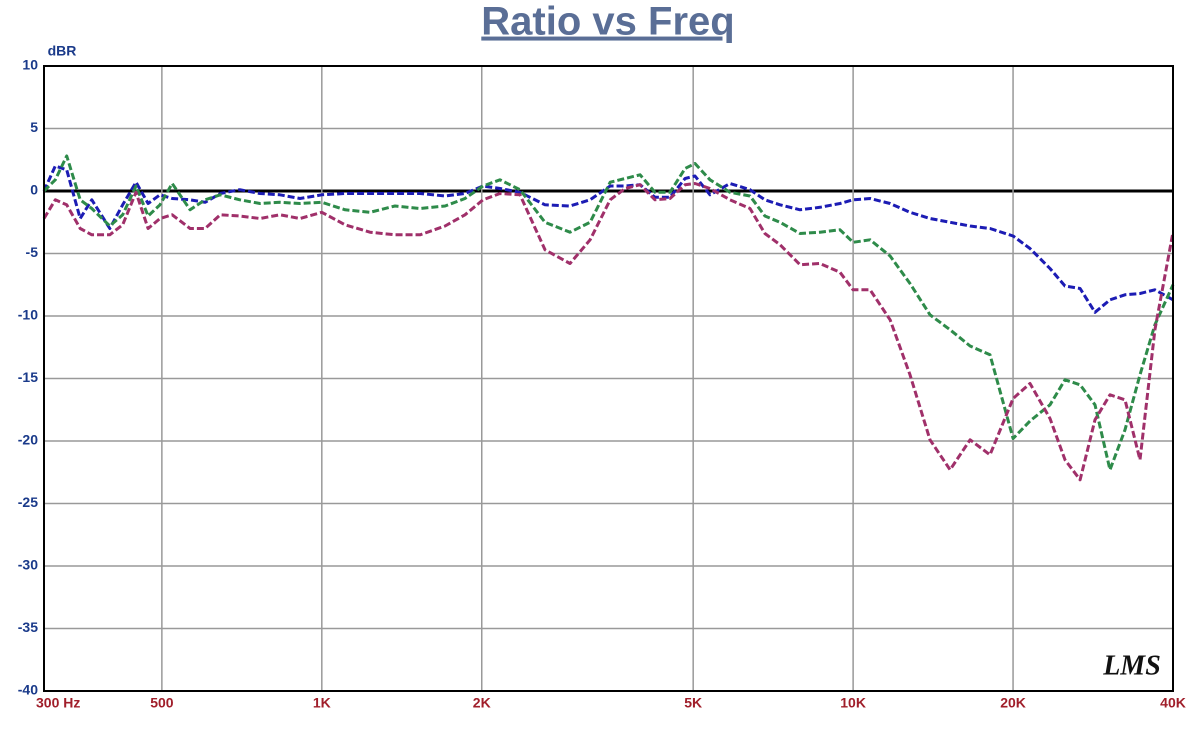 The width and height of the screenshot is (1200, 735). I want to click on x-tick-label: 10K, so click(853, 703).